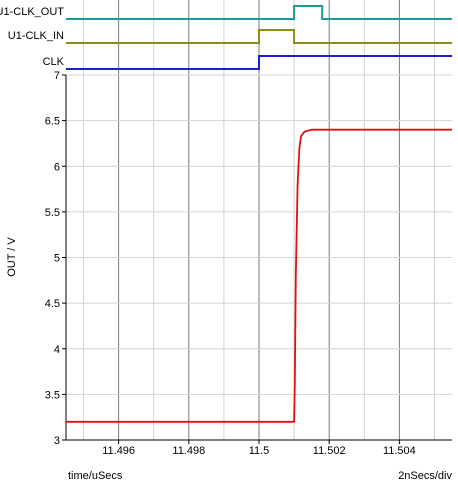 The image size is (458, 486). Describe the element at coordinates (57, 441) in the screenshot. I see `y-tick-label: 3` at that location.